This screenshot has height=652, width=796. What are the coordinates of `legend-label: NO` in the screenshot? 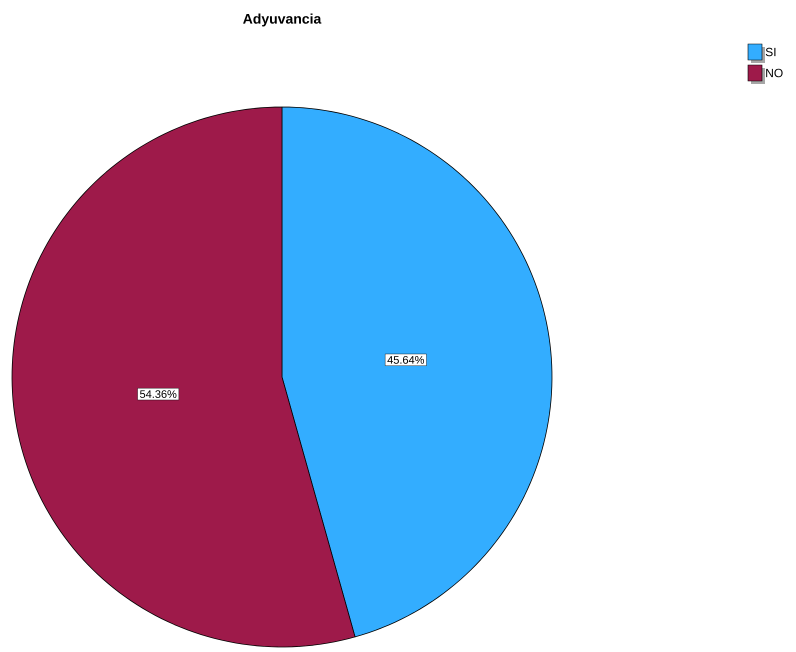 It's located at (774, 73).